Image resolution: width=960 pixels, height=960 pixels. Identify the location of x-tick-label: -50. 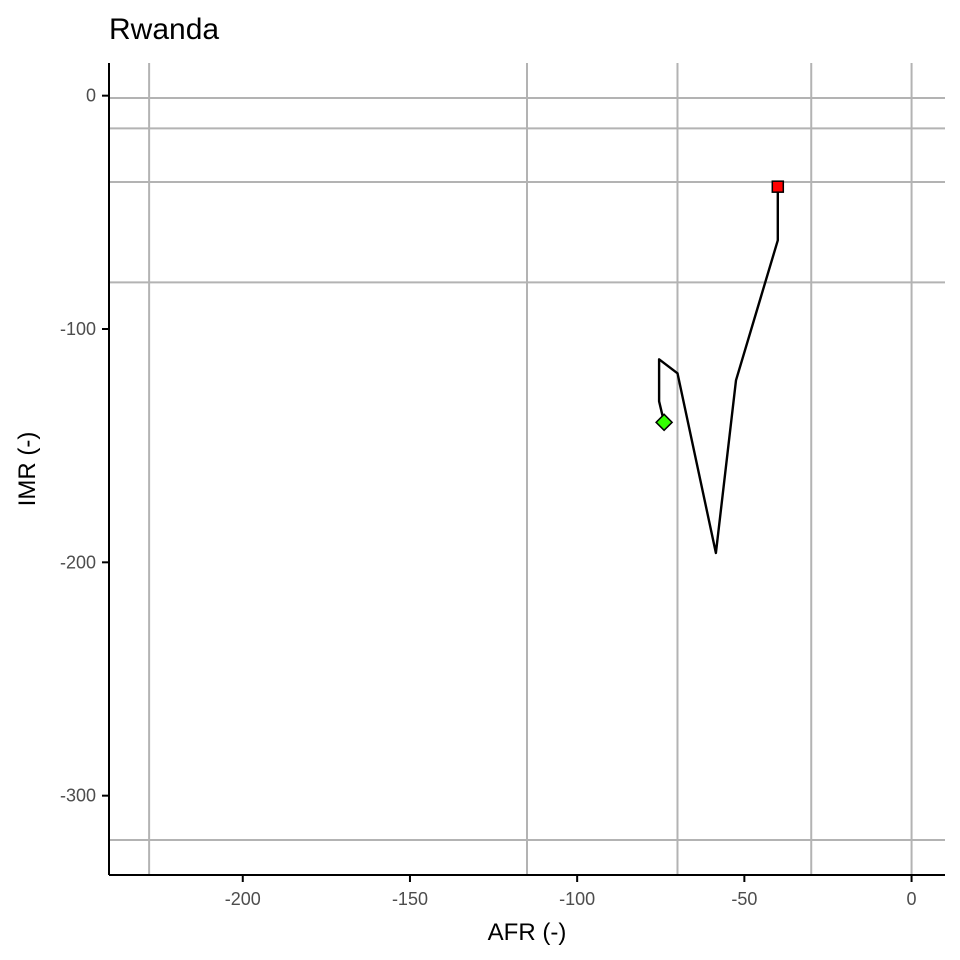
(744, 899).